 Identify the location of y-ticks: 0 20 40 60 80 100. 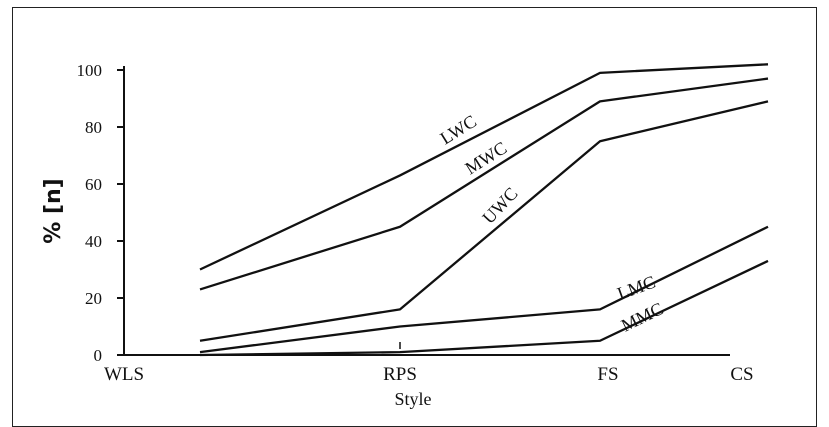
(101, 213).